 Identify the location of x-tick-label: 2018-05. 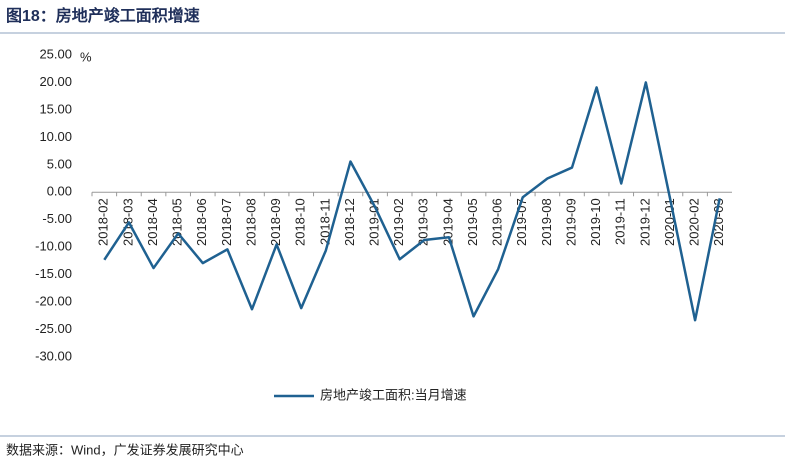
(177, 222).